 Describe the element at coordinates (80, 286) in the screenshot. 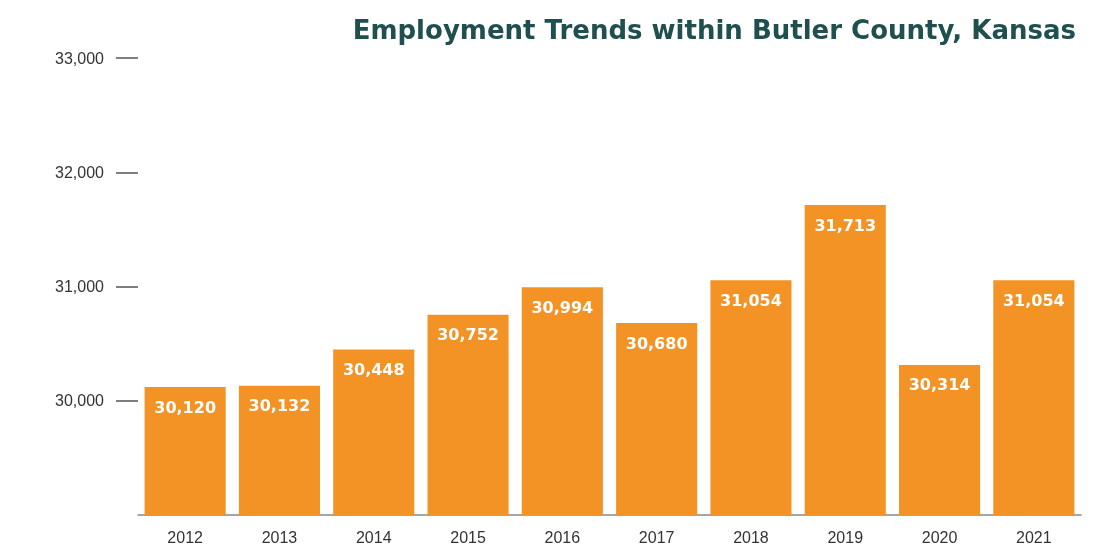

I see `y-tick-label: 31,000` at that location.